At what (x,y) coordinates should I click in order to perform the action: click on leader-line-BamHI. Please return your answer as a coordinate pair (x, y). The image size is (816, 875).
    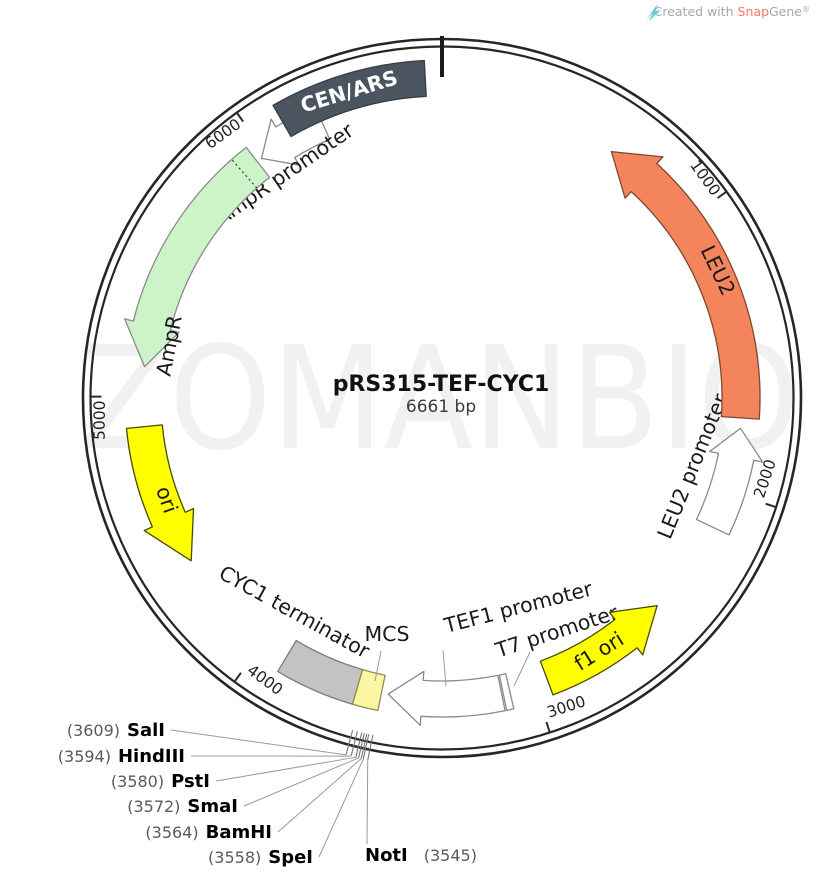
    Looking at the image, I should click on (319, 795).